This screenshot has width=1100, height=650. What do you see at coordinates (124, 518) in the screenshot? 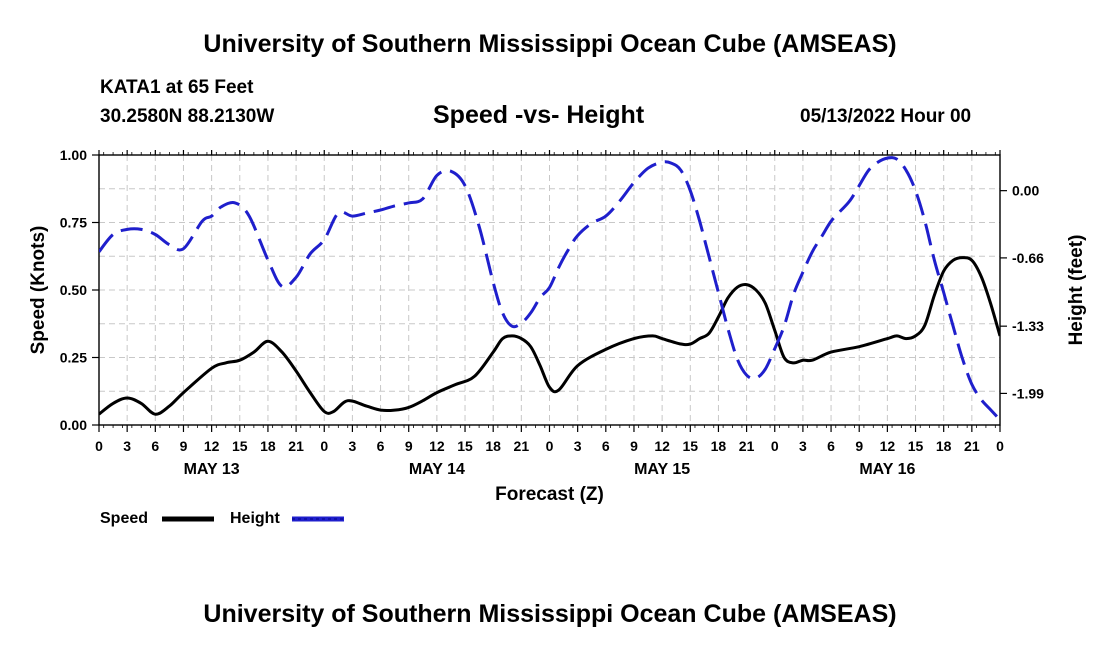
I see `legend-speed-label: Speed` at bounding box center [124, 518].